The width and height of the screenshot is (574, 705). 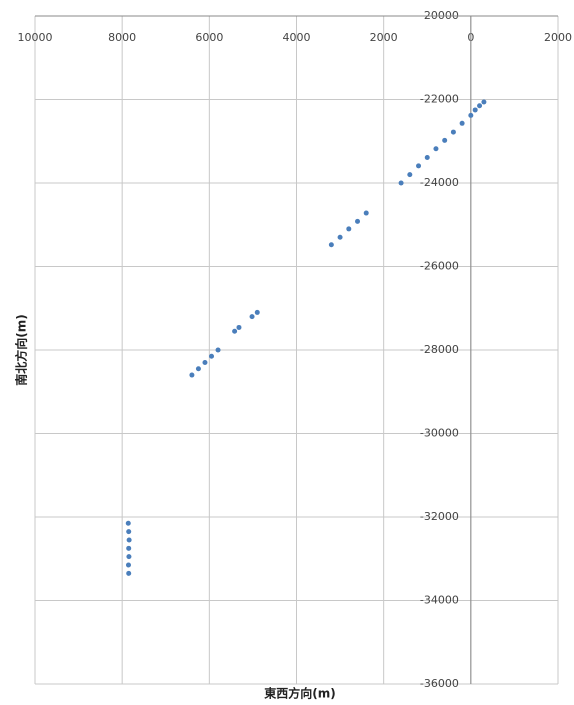 What do you see at coordinates (439, 516) in the screenshot?
I see `y-tick-label: -32000` at bounding box center [439, 516].